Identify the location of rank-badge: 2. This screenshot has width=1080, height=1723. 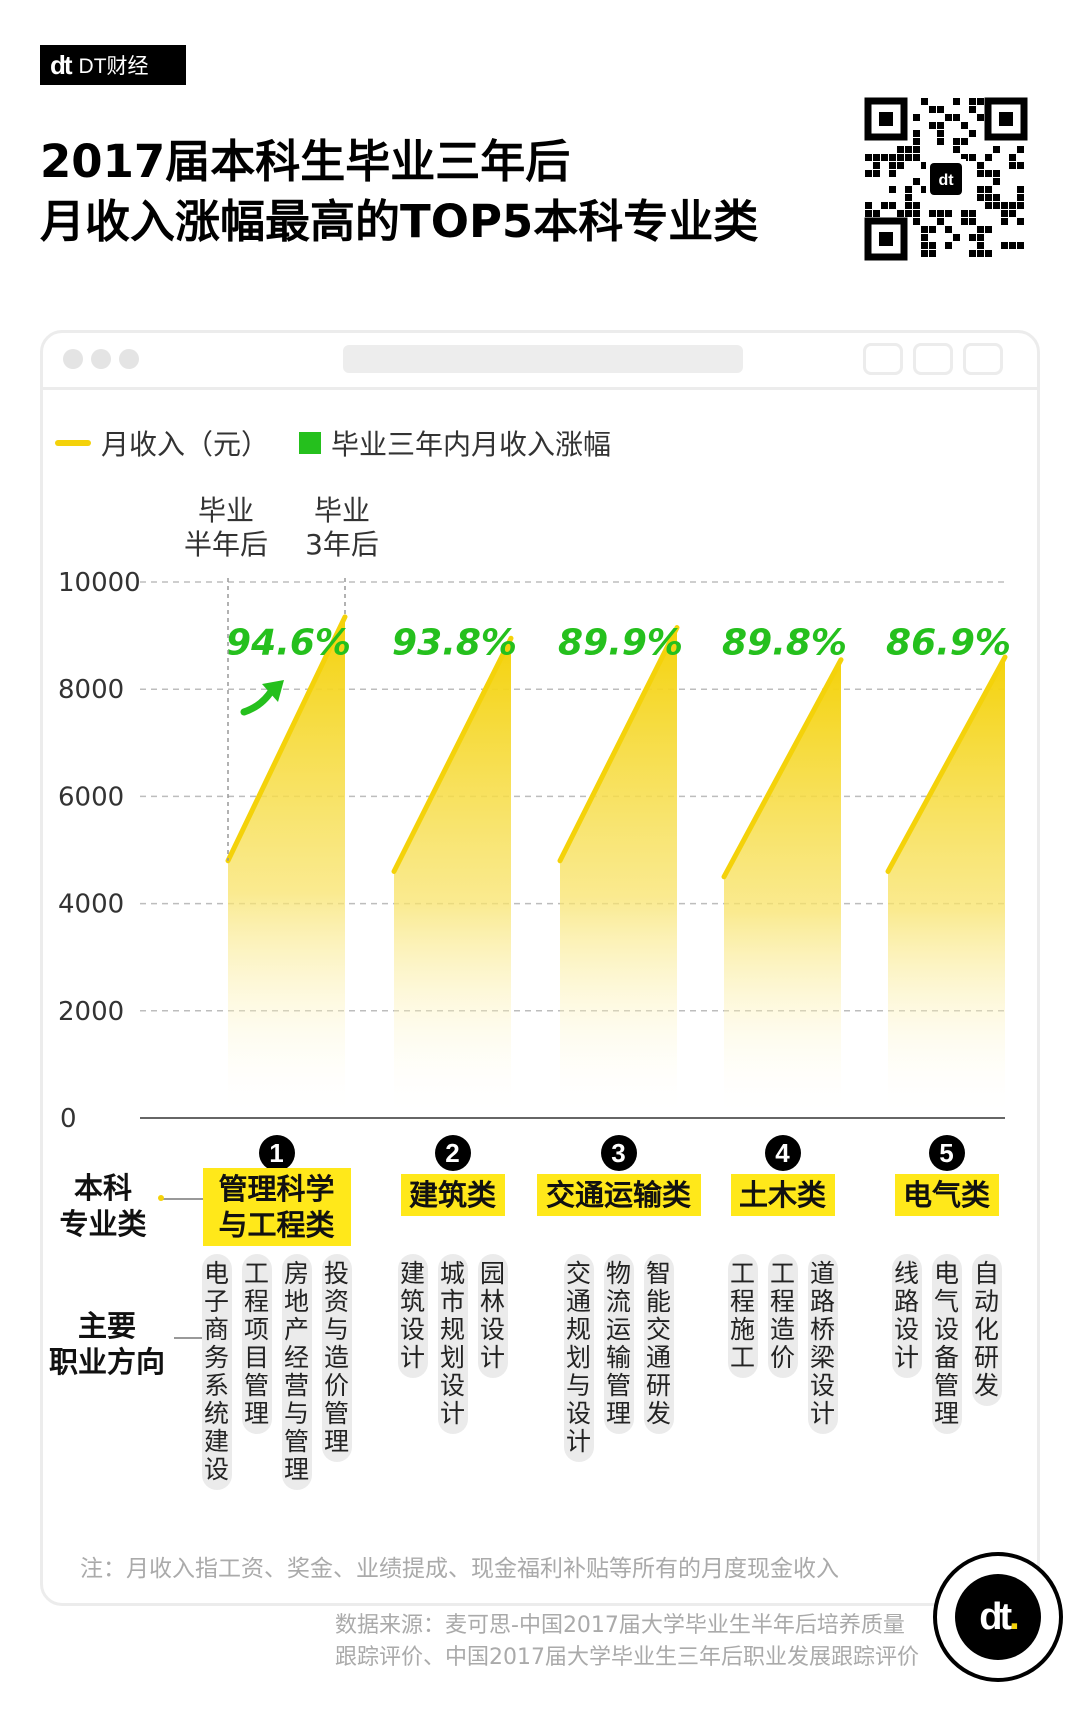
(452, 1153).